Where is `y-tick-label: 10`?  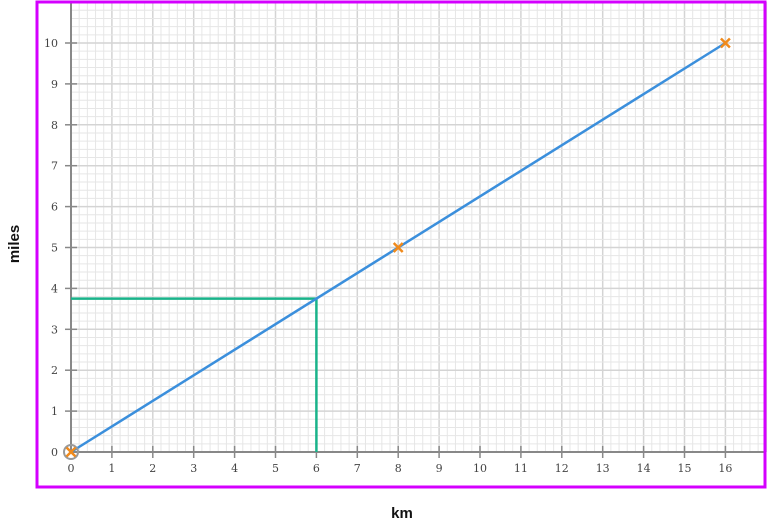 y-tick-label: 10 is located at coordinates (51, 43).